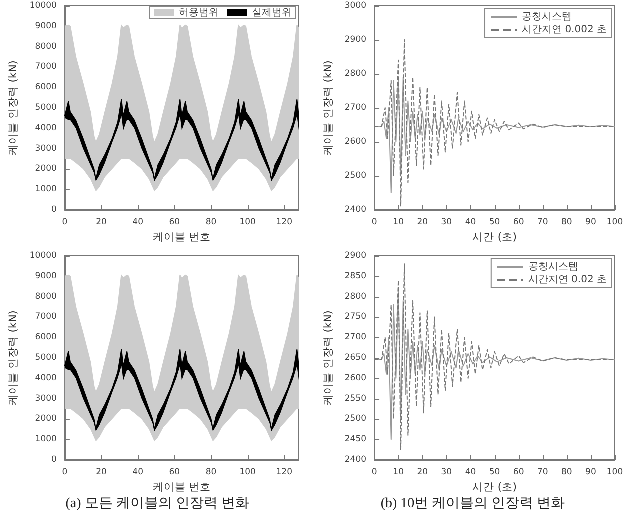  What do you see at coordinates (355, 317) in the screenshot?
I see `y-tick-label: 2750` at bounding box center [355, 317].